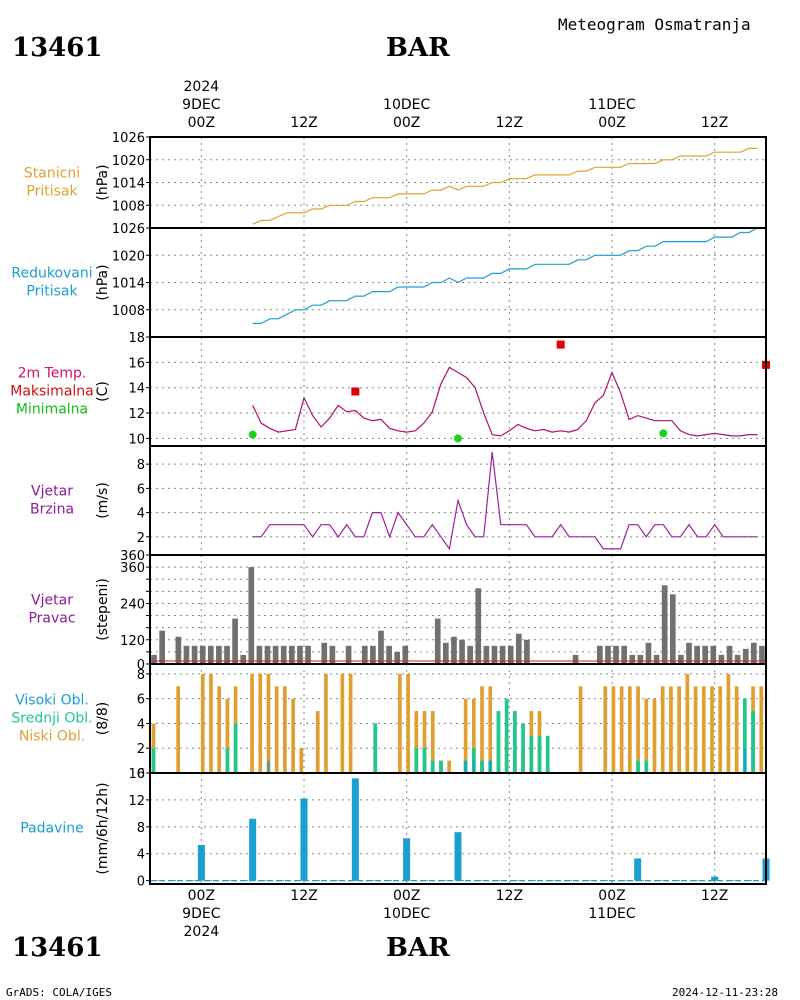  Describe the element at coordinates (611, 914) in the screenshot. I see `time-label-day: 11DEC` at that location.